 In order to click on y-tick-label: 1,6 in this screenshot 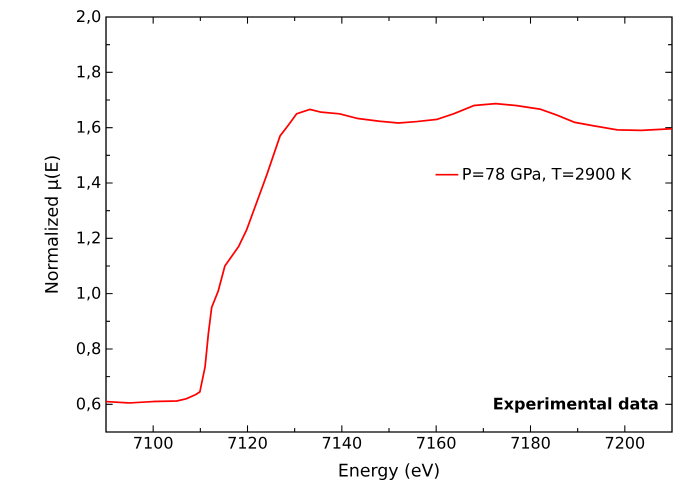, I will do `click(89, 127)`.